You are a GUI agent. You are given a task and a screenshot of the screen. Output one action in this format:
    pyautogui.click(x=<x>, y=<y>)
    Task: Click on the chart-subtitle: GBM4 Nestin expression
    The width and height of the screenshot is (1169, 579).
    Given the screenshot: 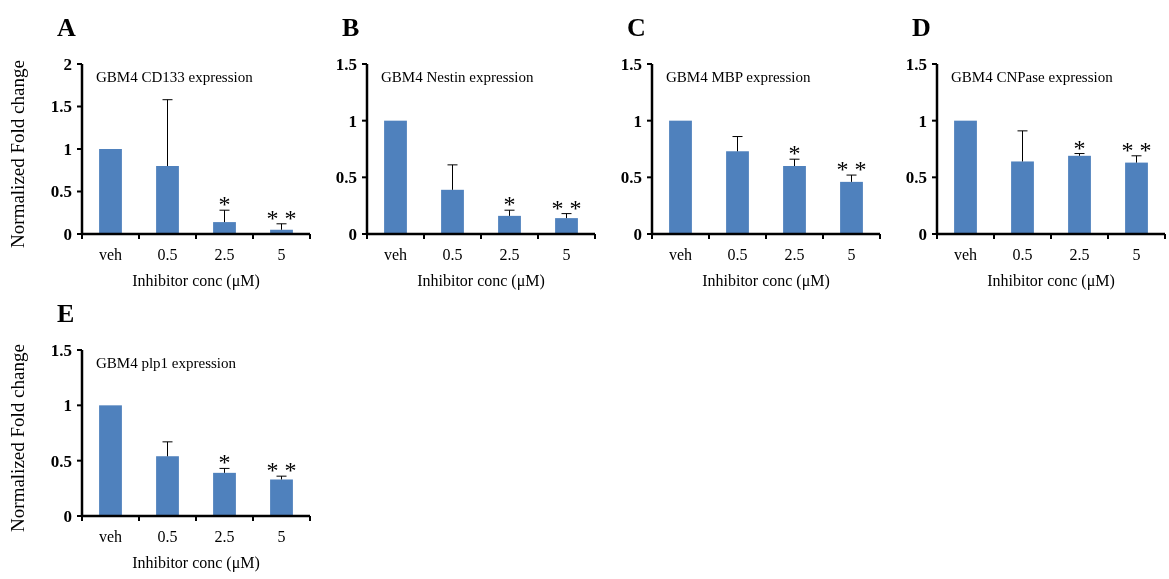 What is the action you would take?
    pyautogui.click(x=457, y=77)
    